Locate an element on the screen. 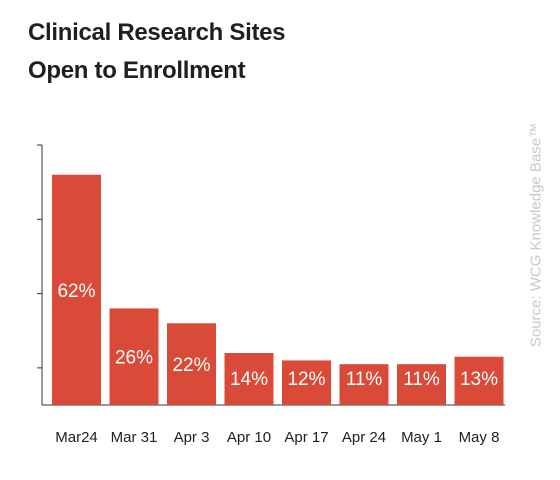 The height and width of the screenshot is (480, 560). bar-value-label: 13% is located at coordinates (479, 379).